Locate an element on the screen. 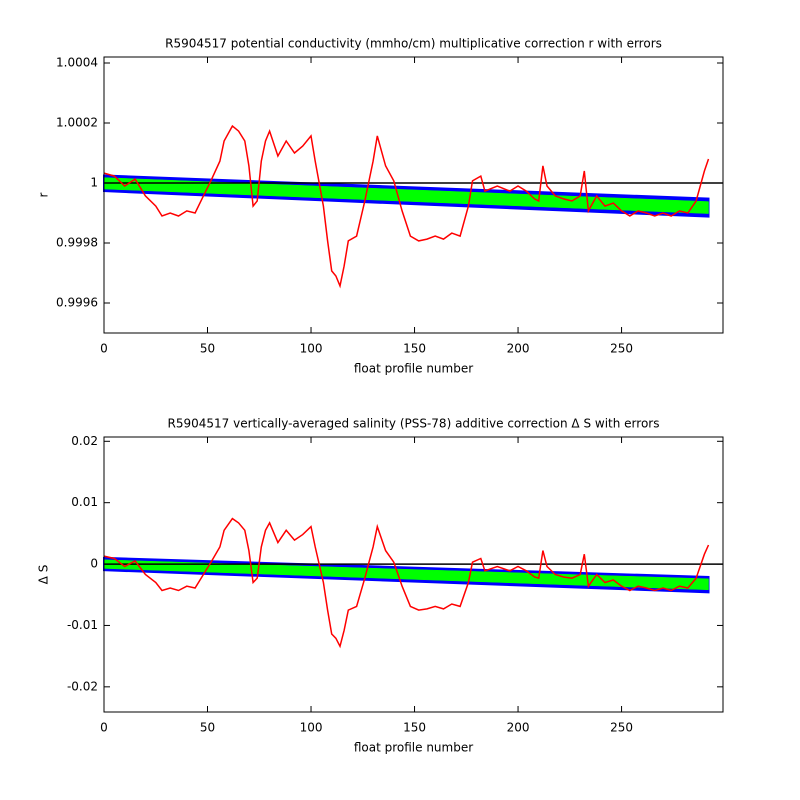 The width and height of the screenshot is (800, 800). y-tick-label: -0.02 is located at coordinates (82, 686).